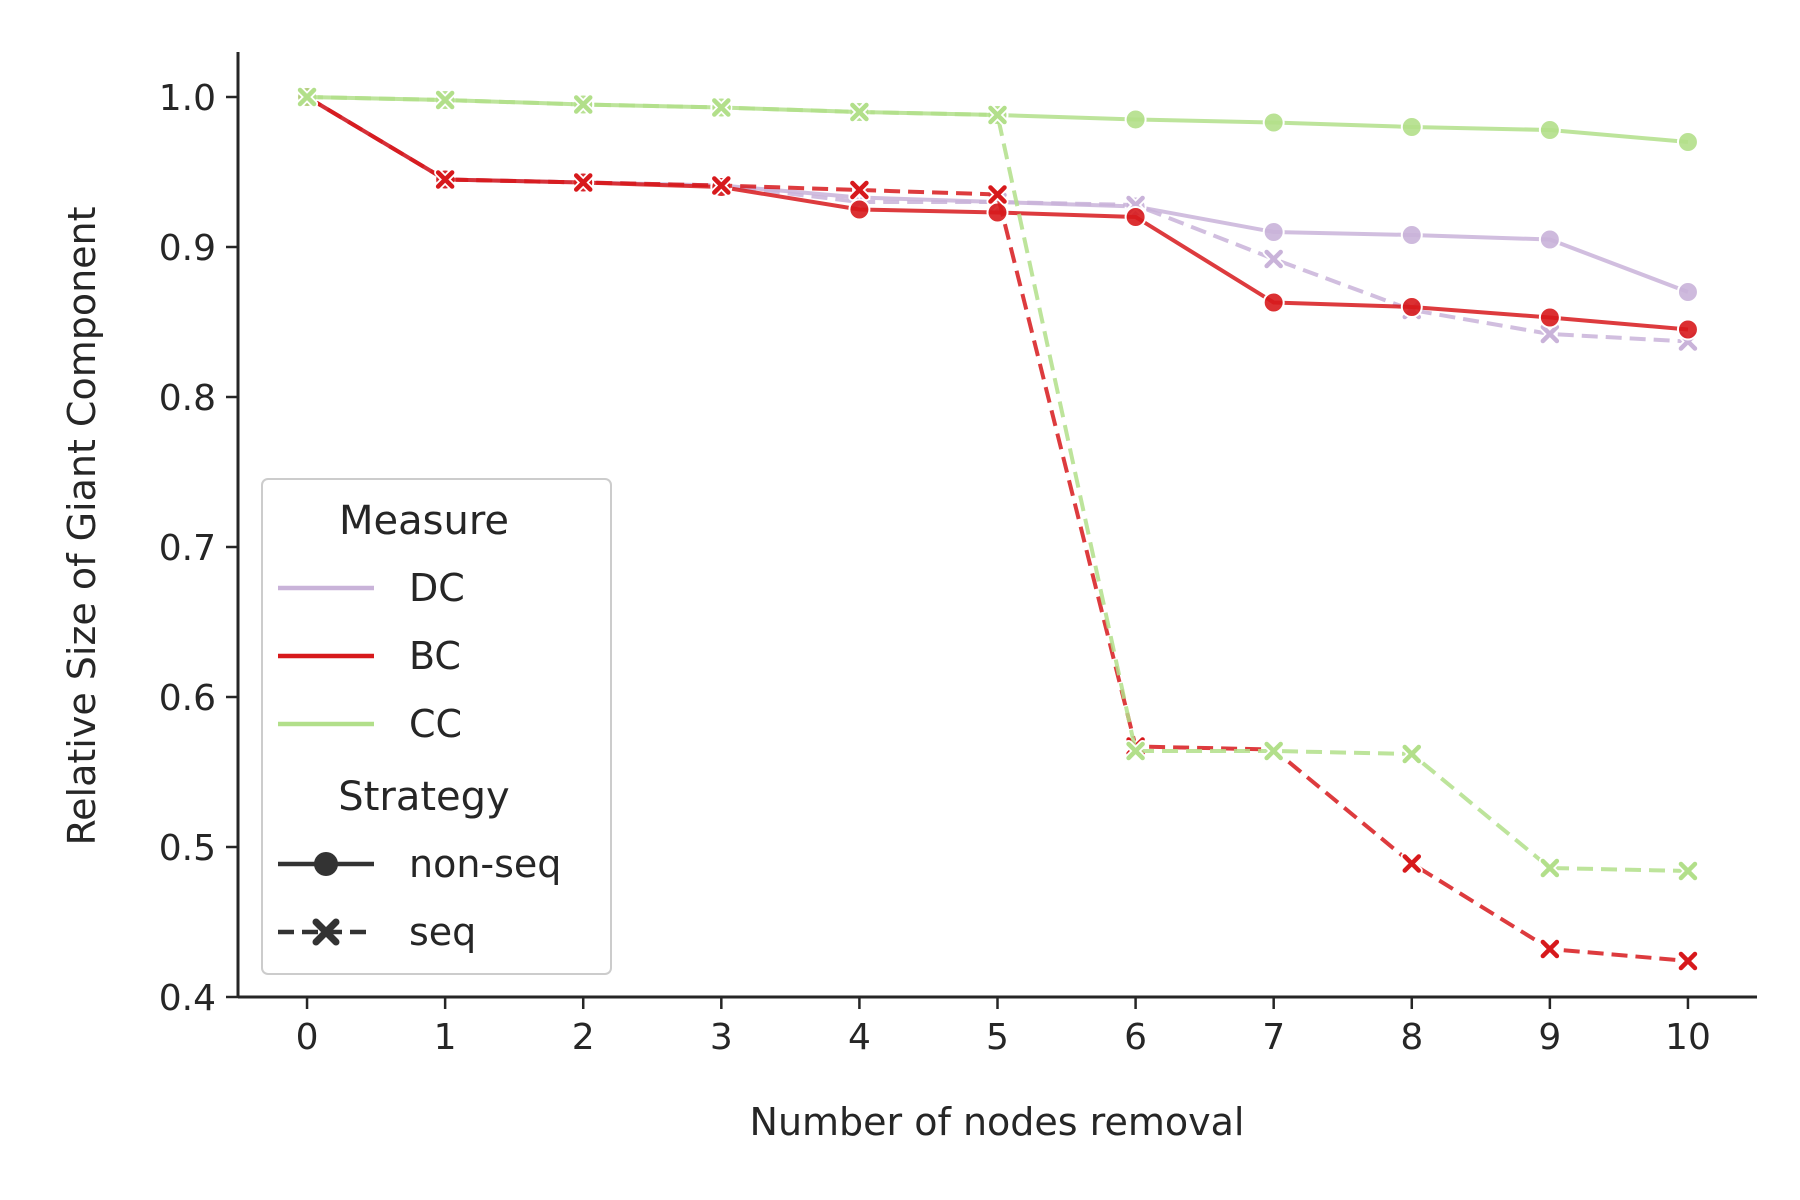  Describe the element at coordinates (1273, 1037) in the screenshot. I see `x-tick-label: 7` at that location.